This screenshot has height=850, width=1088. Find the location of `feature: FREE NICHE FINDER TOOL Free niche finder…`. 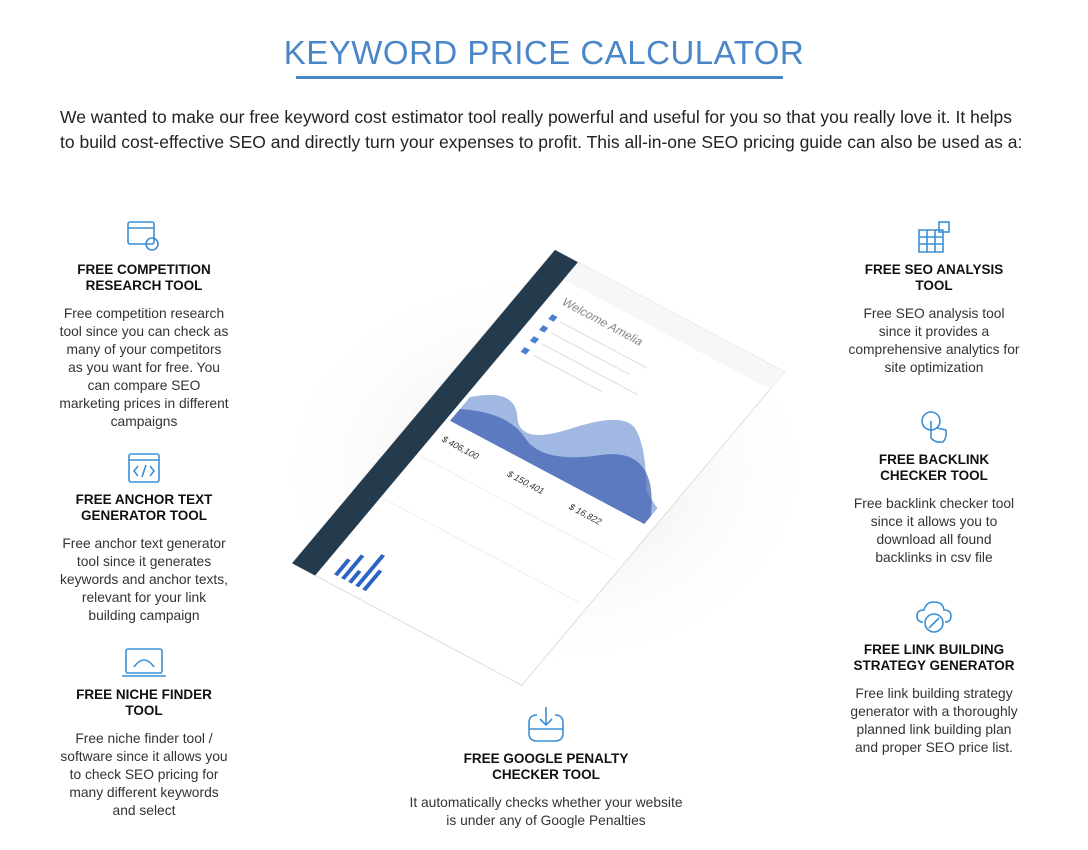

feature: FREE NICHE FINDER TOOL Free niche finder… is located at coordinates (144, 733).